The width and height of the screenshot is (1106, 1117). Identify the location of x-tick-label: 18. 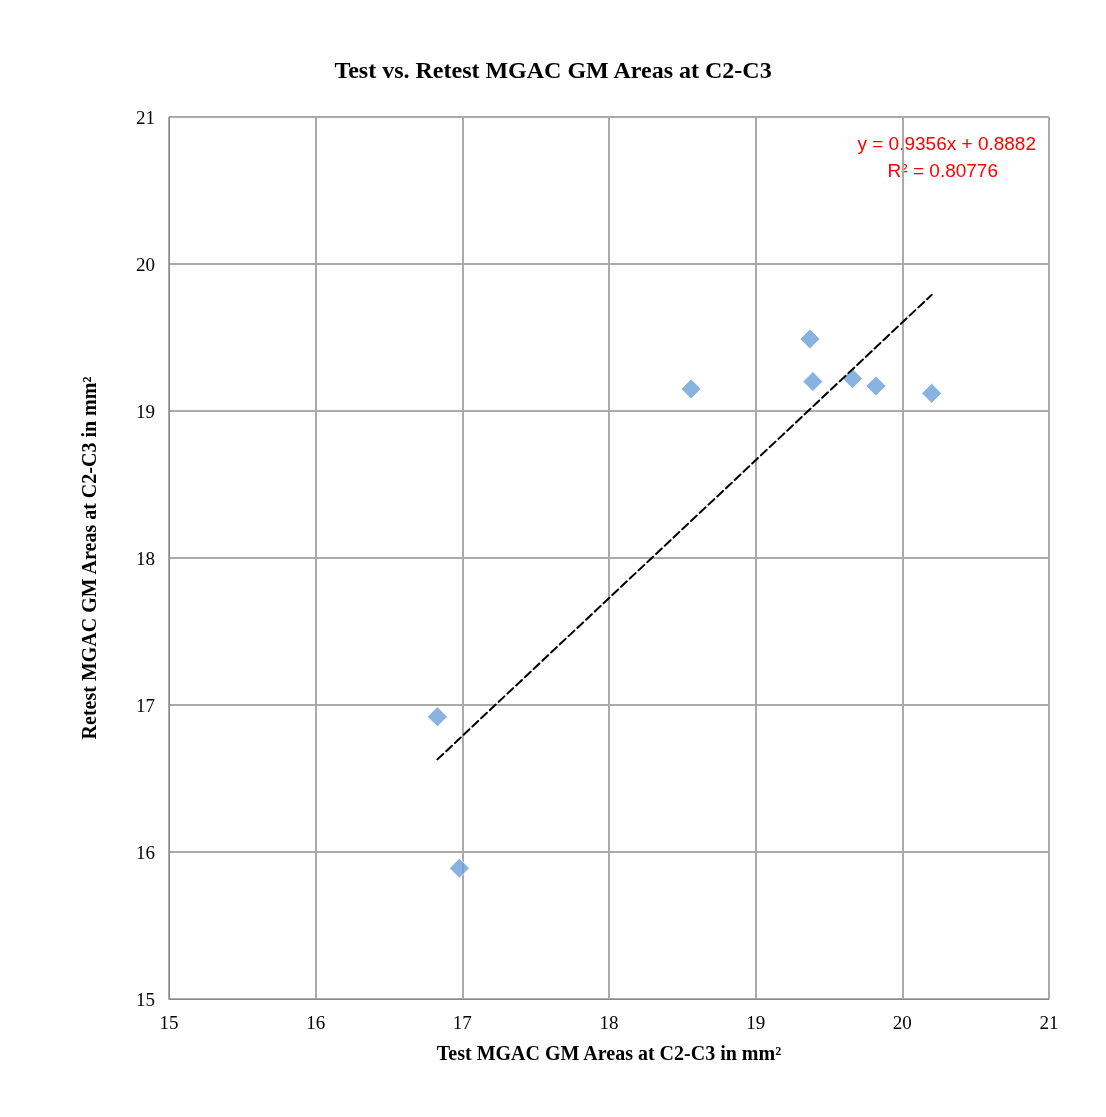
(609, 1022).